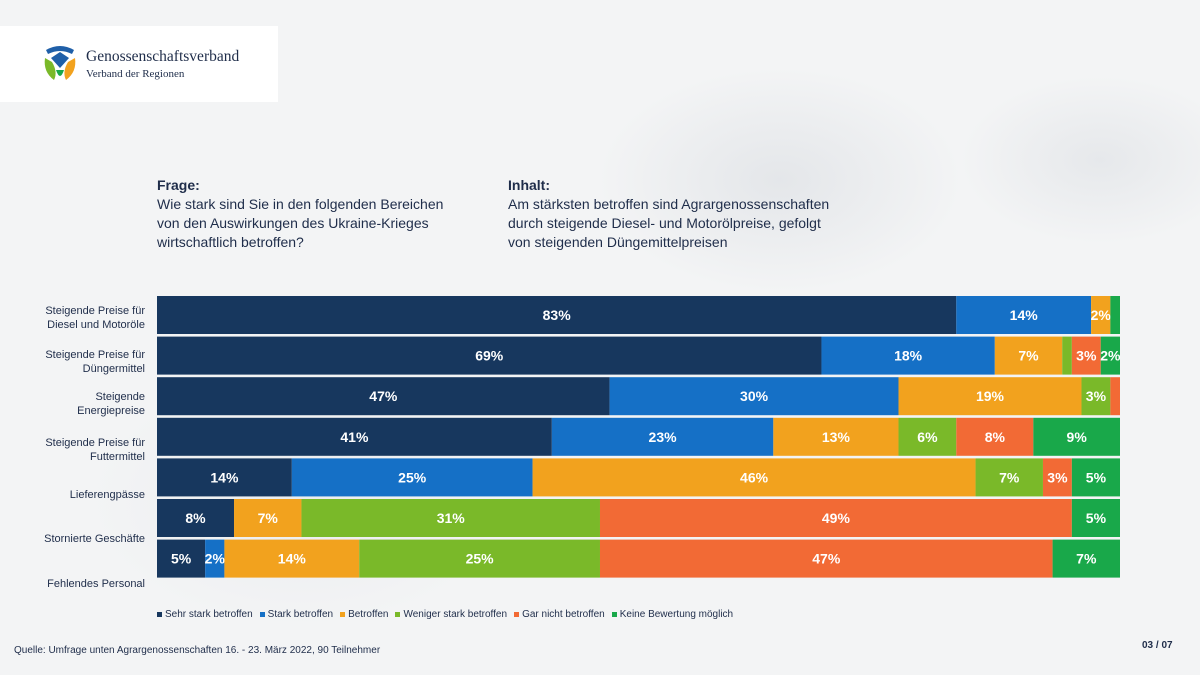 The image size is (1200, 675). I want to click on data-label: 47%, so click(826, 559).